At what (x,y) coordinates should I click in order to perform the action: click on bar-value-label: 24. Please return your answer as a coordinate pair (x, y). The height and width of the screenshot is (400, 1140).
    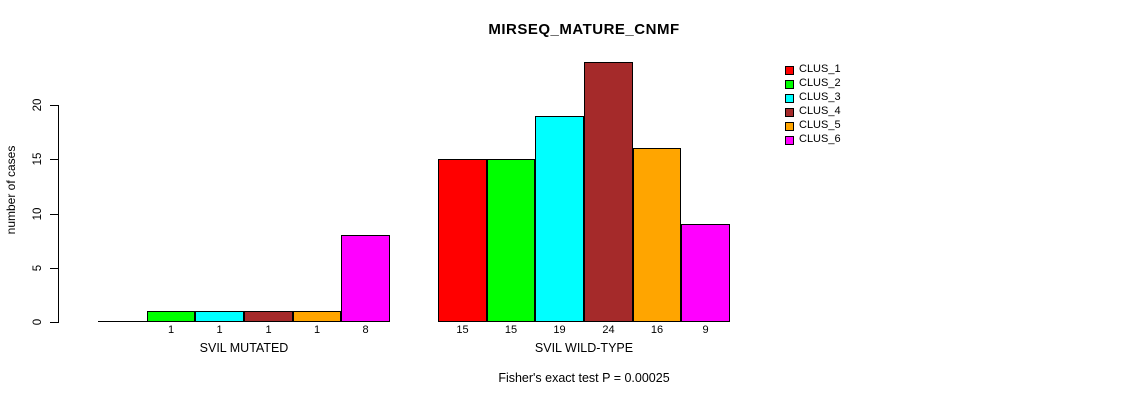
    Looking at the image, I should click on (608, 330).